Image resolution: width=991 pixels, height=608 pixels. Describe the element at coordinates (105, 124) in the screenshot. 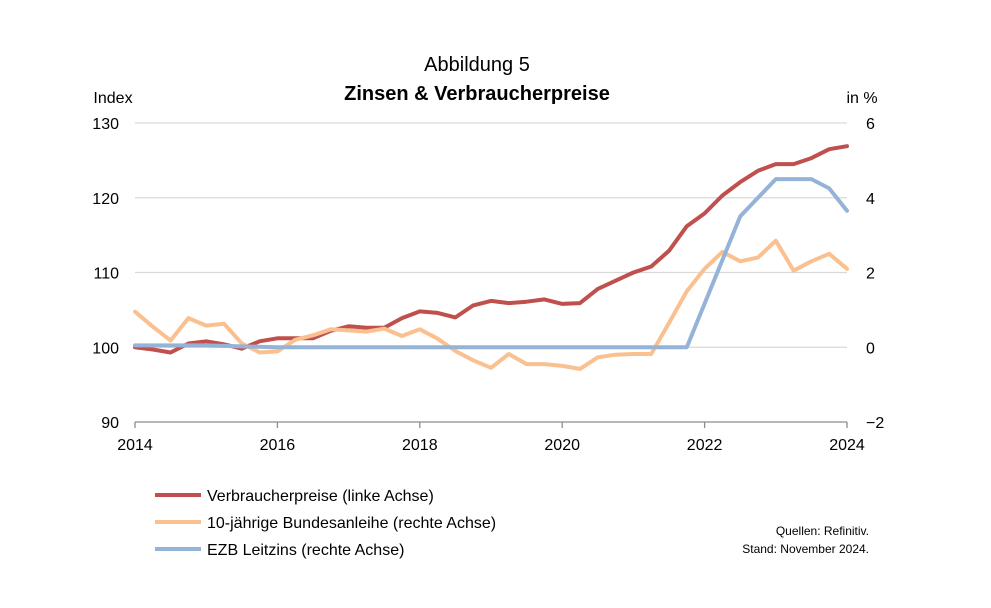

I see `y-left-tick-label: 130` at that location.